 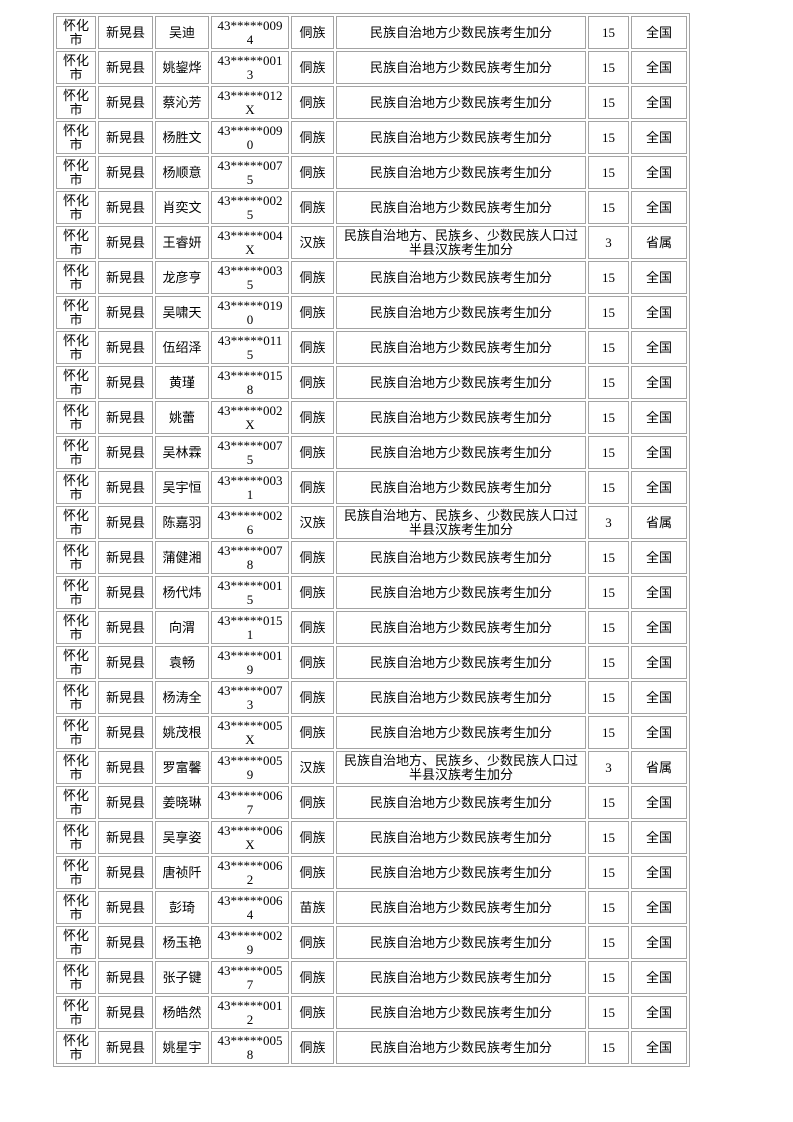 I want to click on cell-id: 43*****006X, so click(x=250, y=837).